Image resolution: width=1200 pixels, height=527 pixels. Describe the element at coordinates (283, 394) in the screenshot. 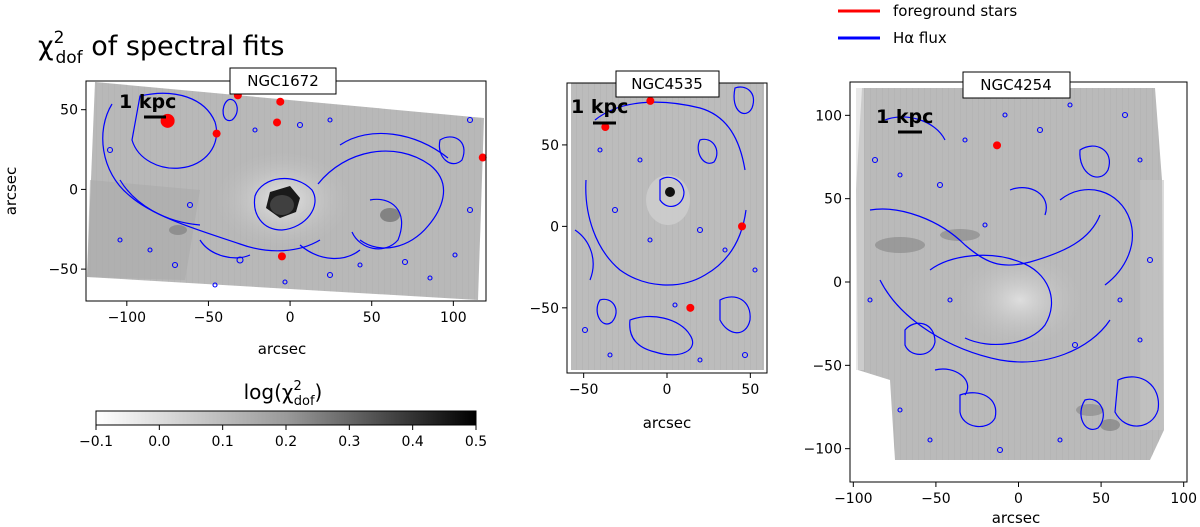

I see `colorbar-label: log(χ2 dof)` at that location.